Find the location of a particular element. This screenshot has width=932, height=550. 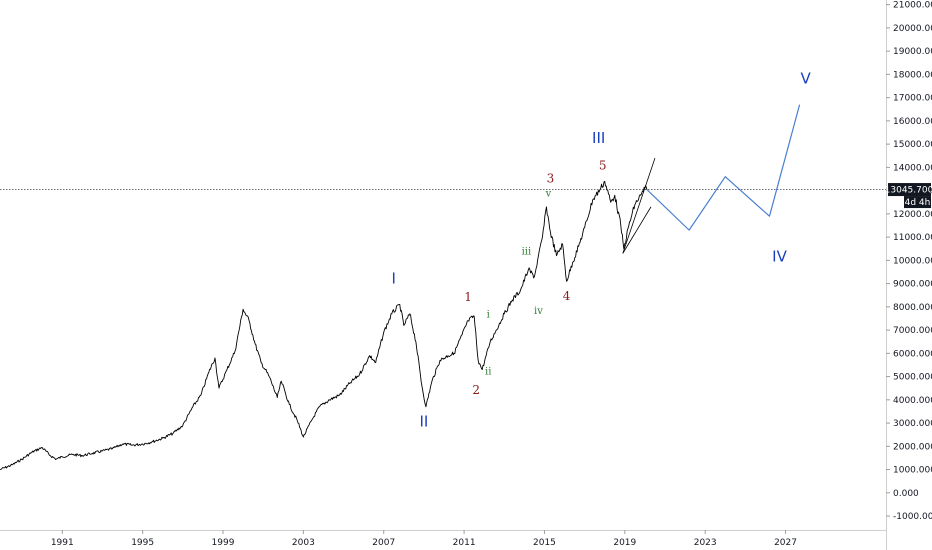

wave-label-minor: 1 is located at coordinates (468, 297).